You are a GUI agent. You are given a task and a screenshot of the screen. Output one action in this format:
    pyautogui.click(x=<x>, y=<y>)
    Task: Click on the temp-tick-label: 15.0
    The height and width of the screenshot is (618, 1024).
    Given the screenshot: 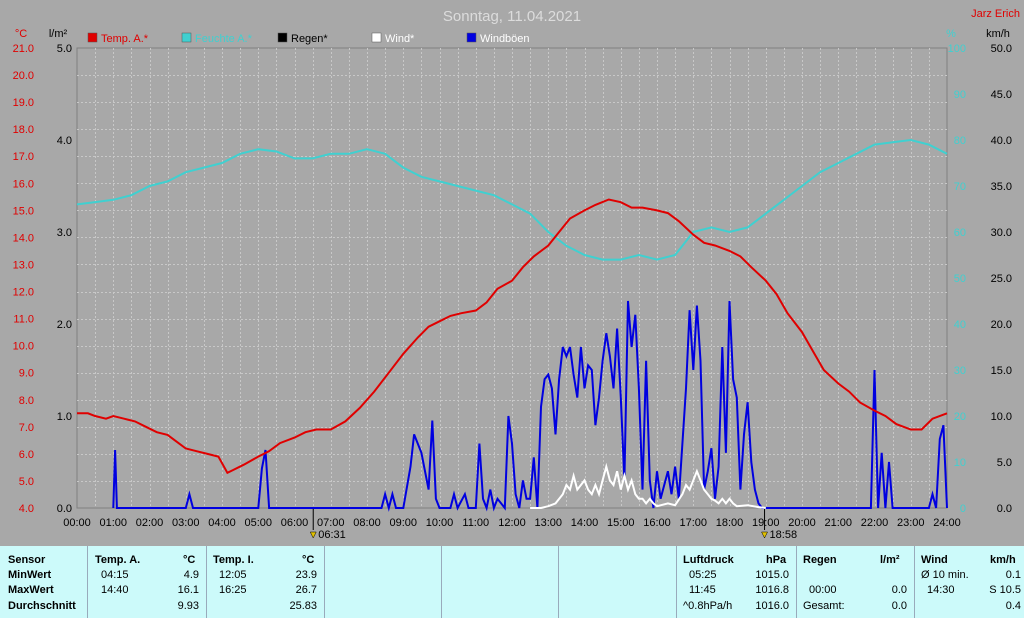 What is the action you would take?
    pyautogui.click(x=23, y=211)
    